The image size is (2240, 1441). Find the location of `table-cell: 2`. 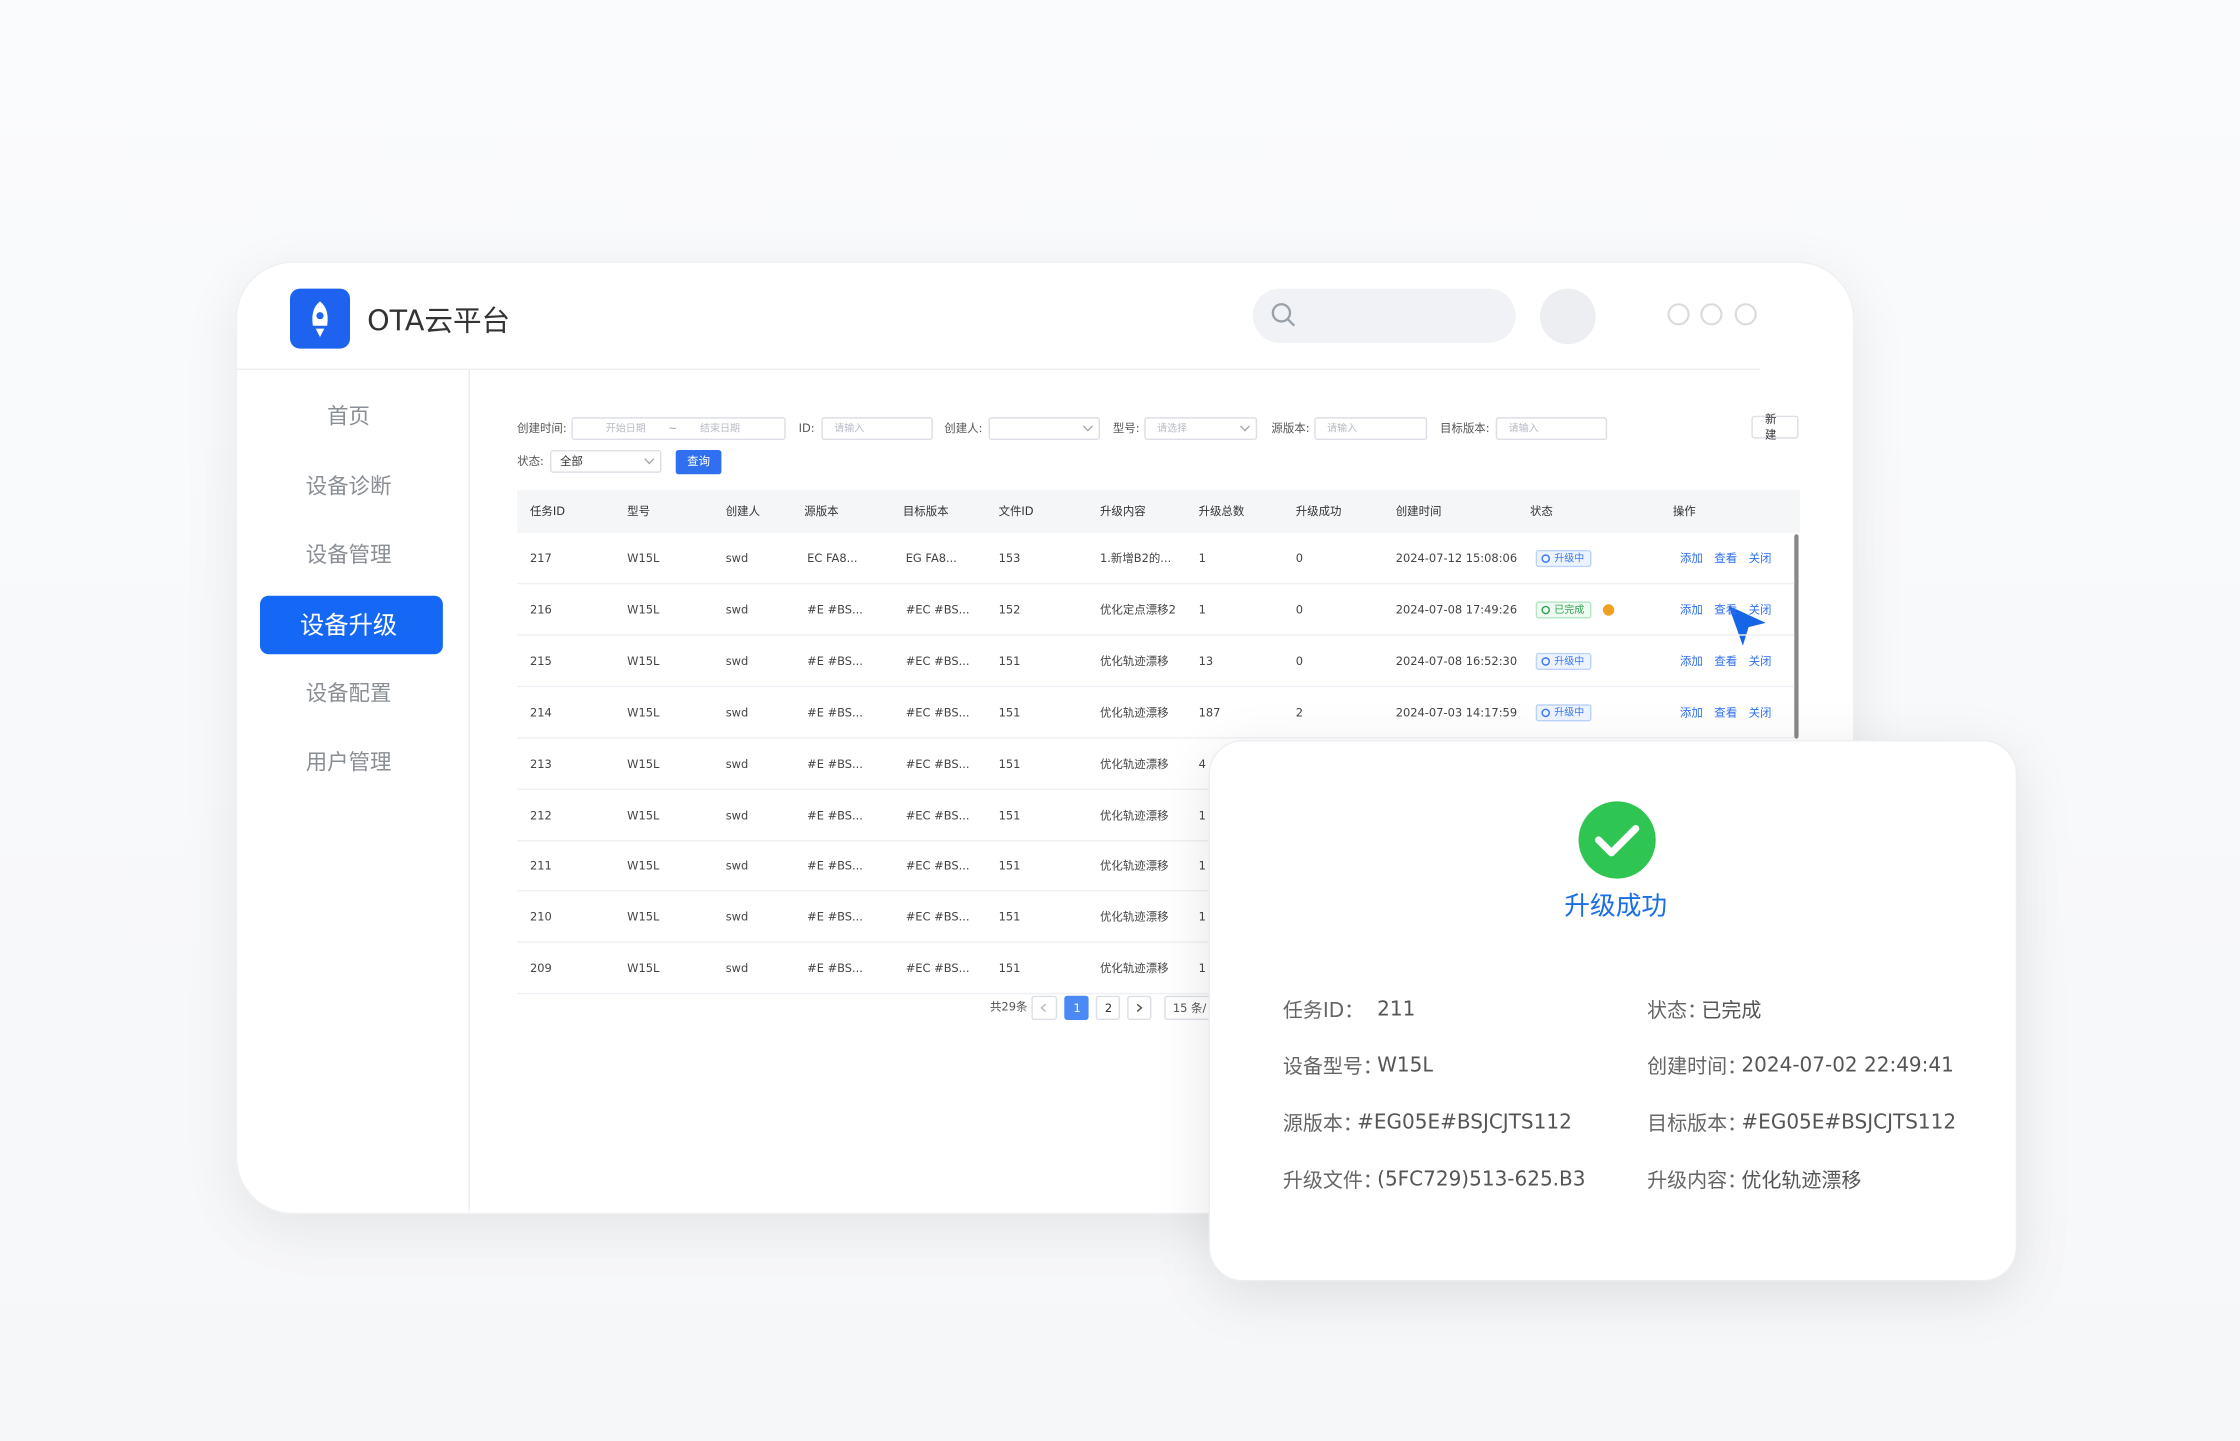

table-cell: 2 is located at coordinates (1299, 712).